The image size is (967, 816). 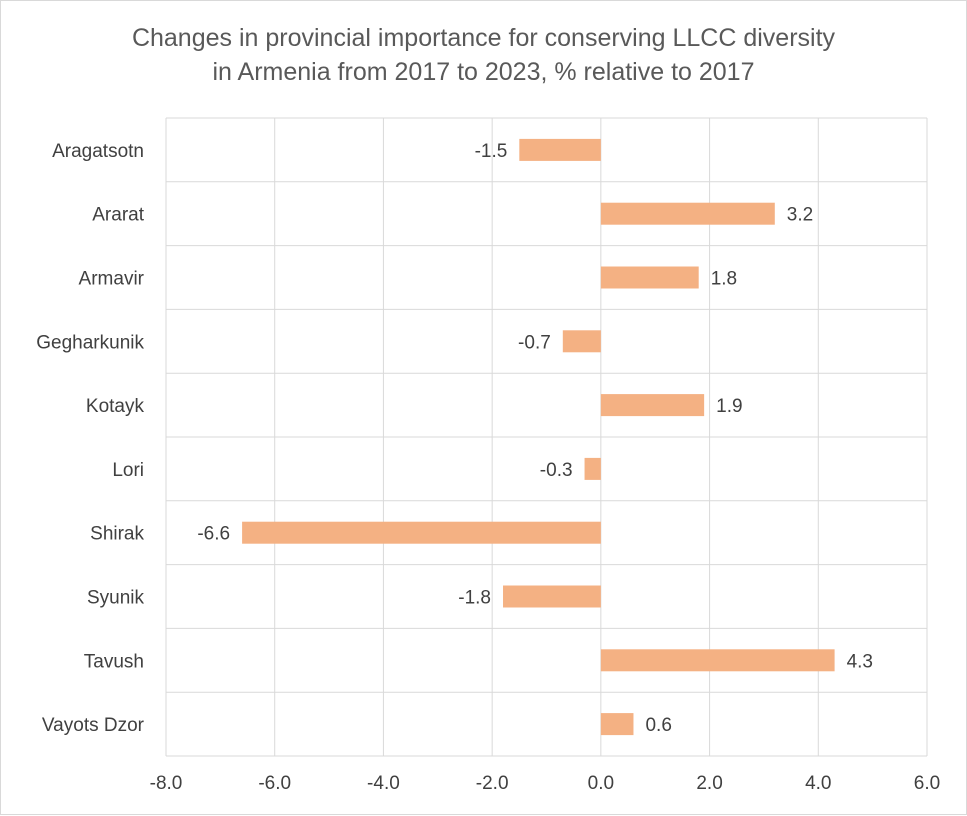 What do you see at coordinates (556, 470) in the screenshot?
I see `data-label: -0.3` at bounding box center [556, 470].